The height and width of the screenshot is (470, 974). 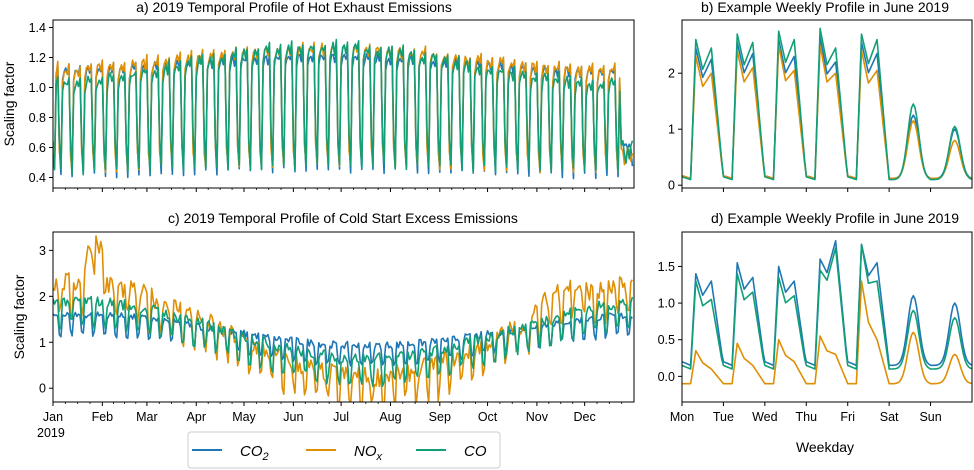 What do you see at coordinates (930, 417) in the screenshot?
I see `panel-d-xtick-label: Sun` at bounding box center [930, 417].